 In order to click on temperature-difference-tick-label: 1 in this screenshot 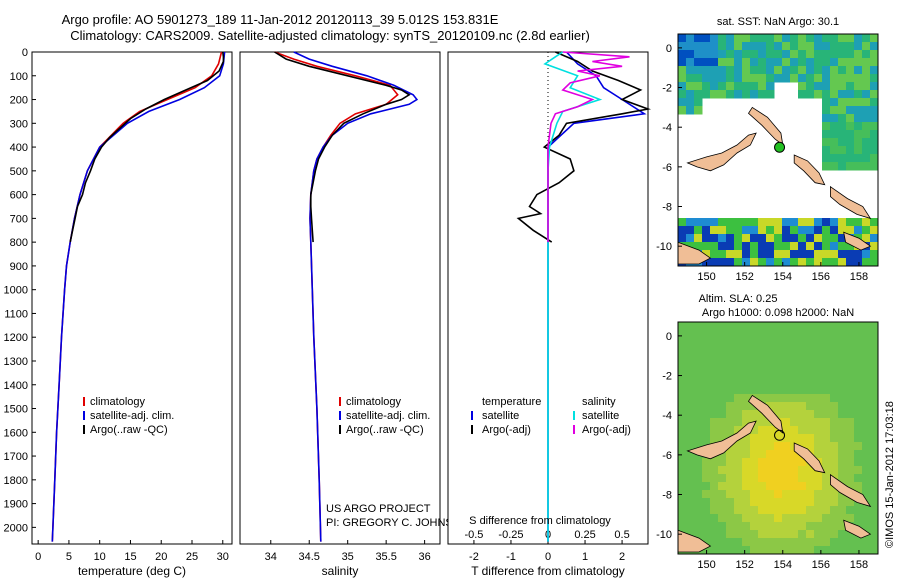, I will do `click(585, 557)`.